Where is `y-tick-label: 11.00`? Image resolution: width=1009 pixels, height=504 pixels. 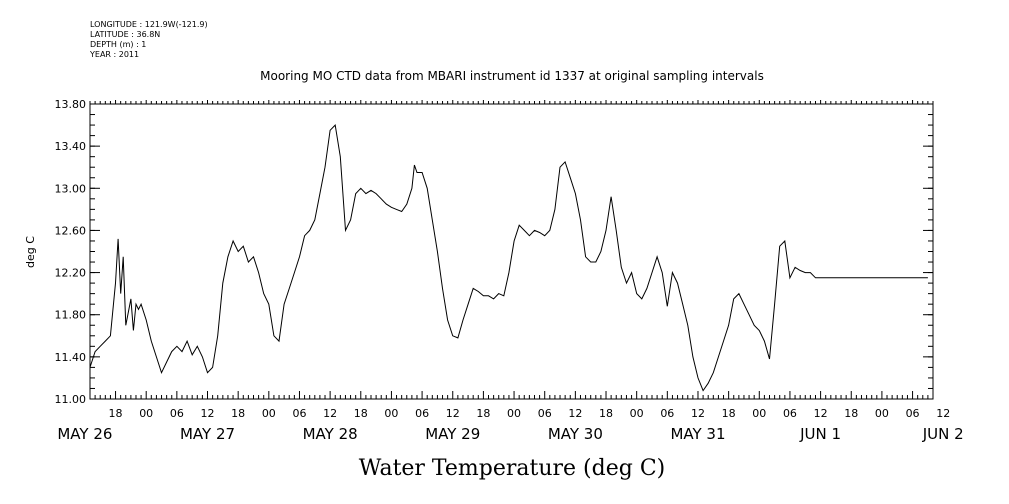 y-tick-label: 11.00 is located at coordinates (71, 399).